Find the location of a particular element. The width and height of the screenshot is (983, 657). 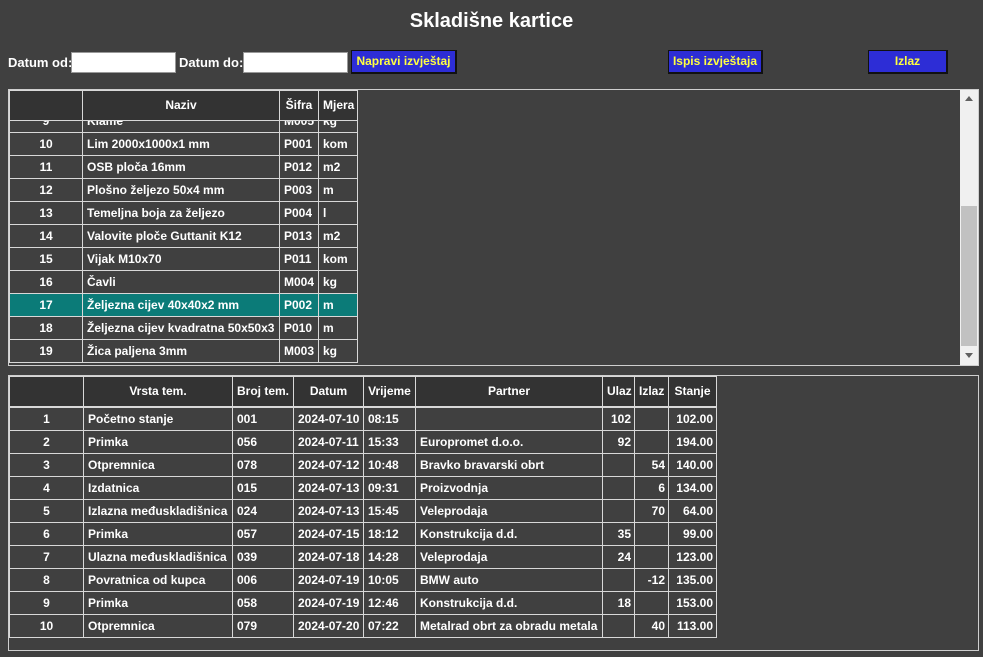

button: Napravi izvještaj is located at coordinates (404, 62).